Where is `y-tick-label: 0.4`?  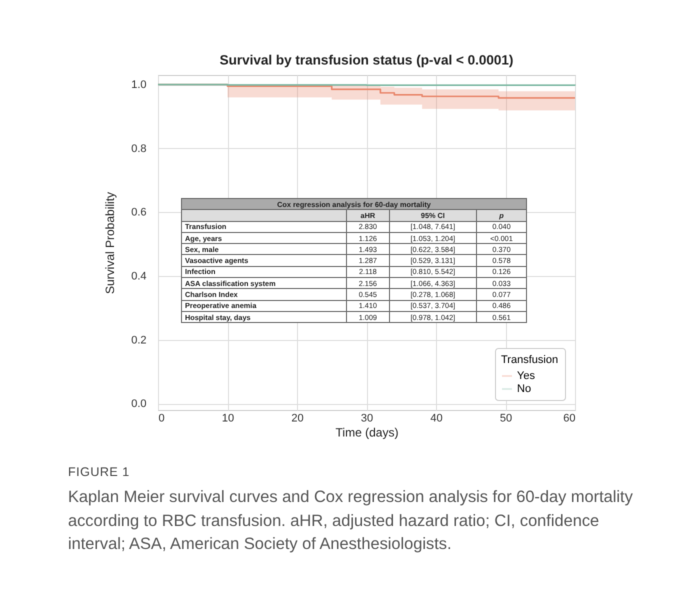
y-tick-label: 0.4 is located at coordinates (138, 276).